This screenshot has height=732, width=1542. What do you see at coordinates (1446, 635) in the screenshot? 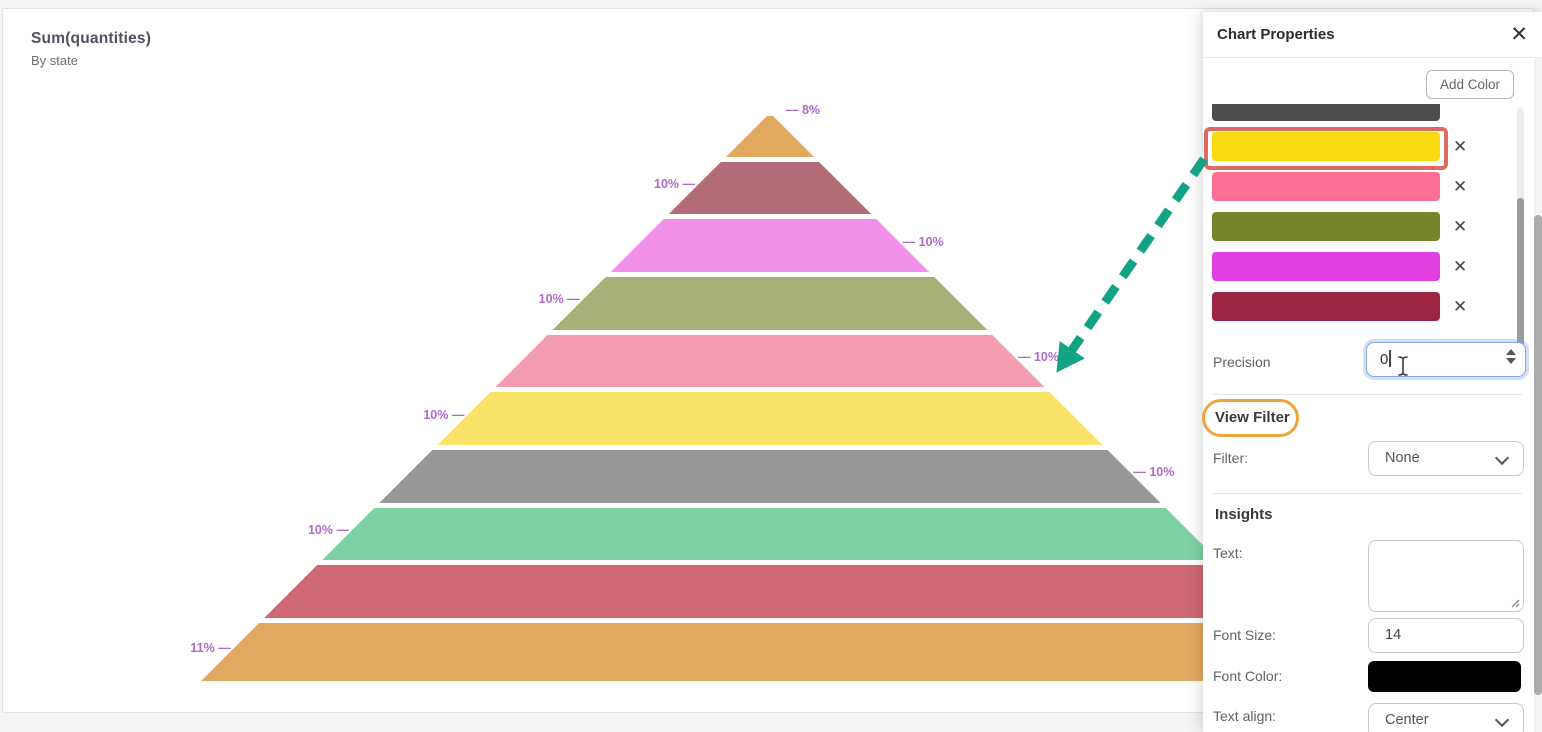
I see `font-size-input: 14` at bounding box center [1446, 635].